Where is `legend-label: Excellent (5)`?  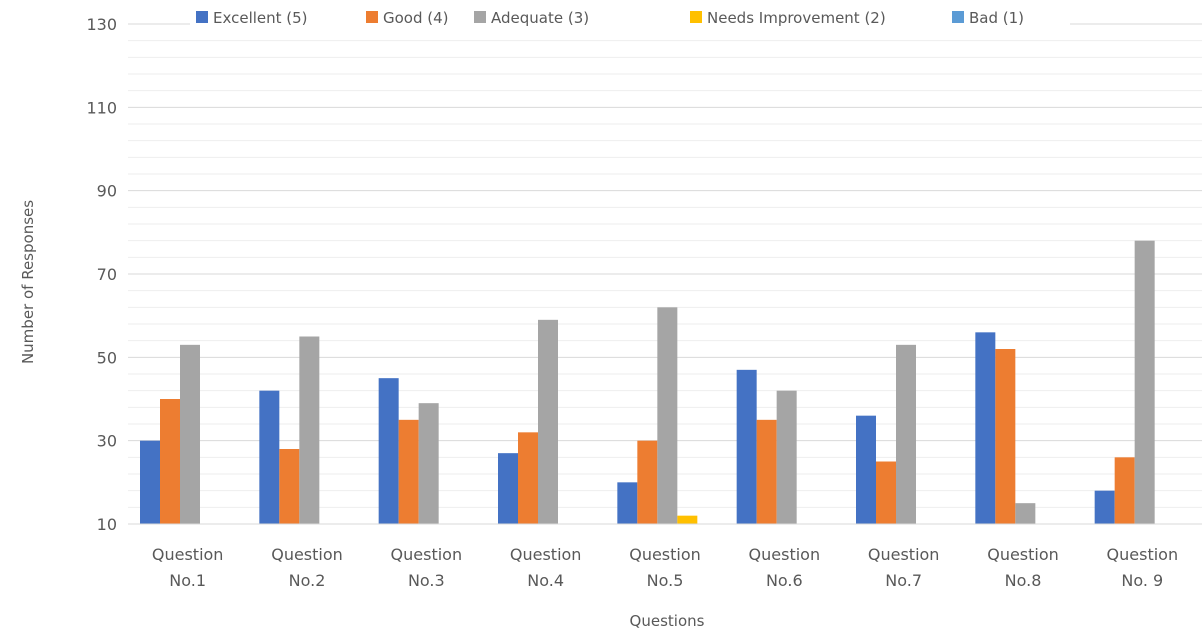 legend-label: Excellent (5) is located at coordinates (260, 18).